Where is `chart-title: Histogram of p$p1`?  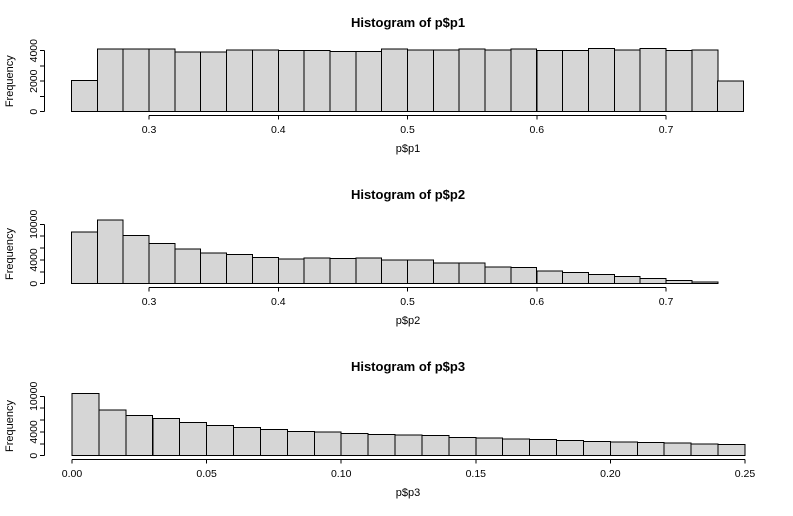
chart-title: Histogram of p$p1 is located at coordinates (408, 22).